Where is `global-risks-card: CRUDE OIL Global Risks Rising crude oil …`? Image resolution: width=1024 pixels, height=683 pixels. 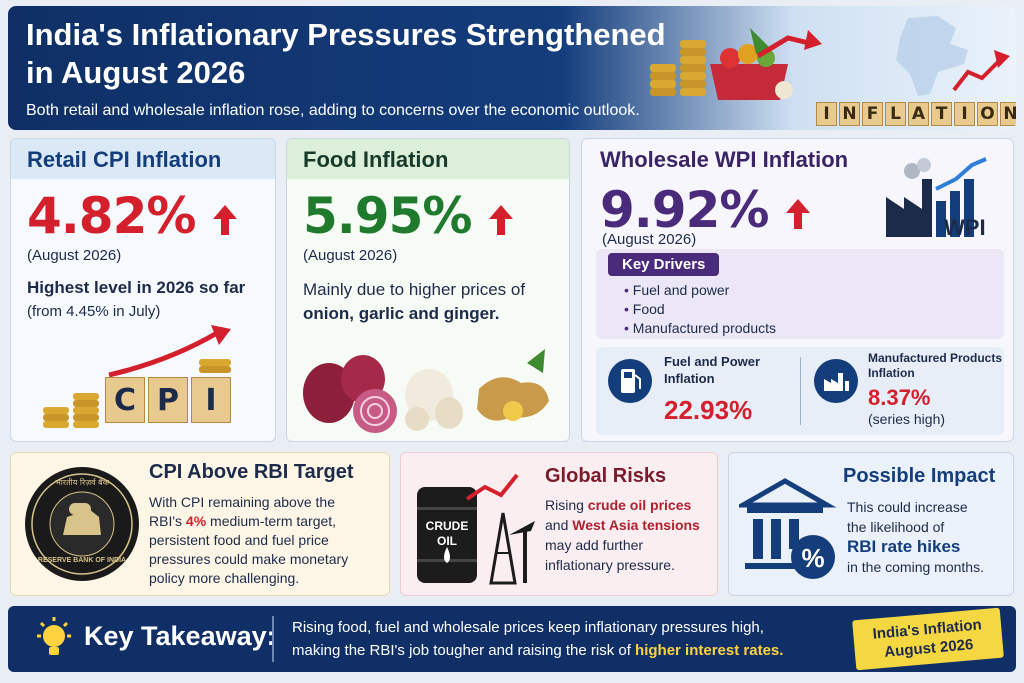 global-risks-card: CRUDE OIL Global Risks Rising crude oil … is located at coordinates (559, 524).